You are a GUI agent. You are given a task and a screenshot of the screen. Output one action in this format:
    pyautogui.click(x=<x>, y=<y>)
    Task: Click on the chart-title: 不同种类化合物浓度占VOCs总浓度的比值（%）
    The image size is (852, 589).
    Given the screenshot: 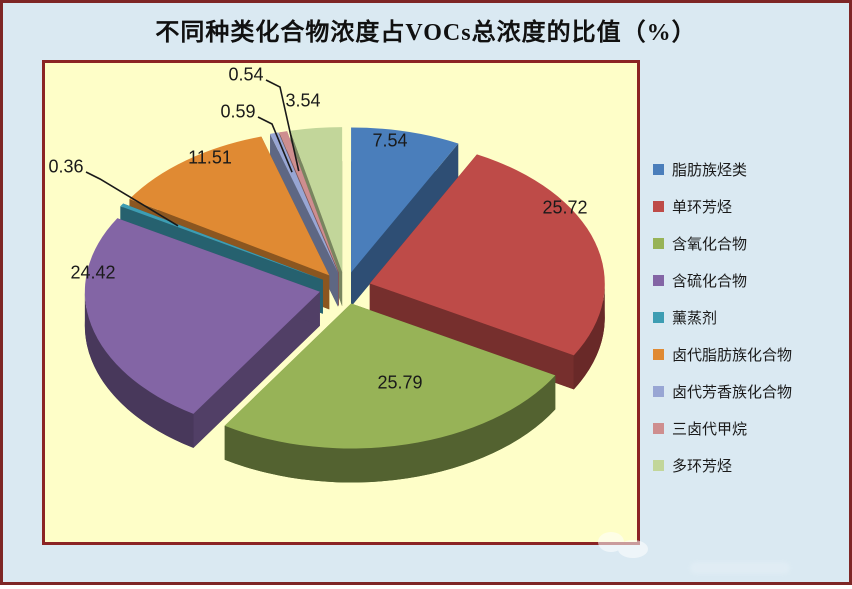 What is the action you would take?
    pyautogui.click(x=426, y=33)
    